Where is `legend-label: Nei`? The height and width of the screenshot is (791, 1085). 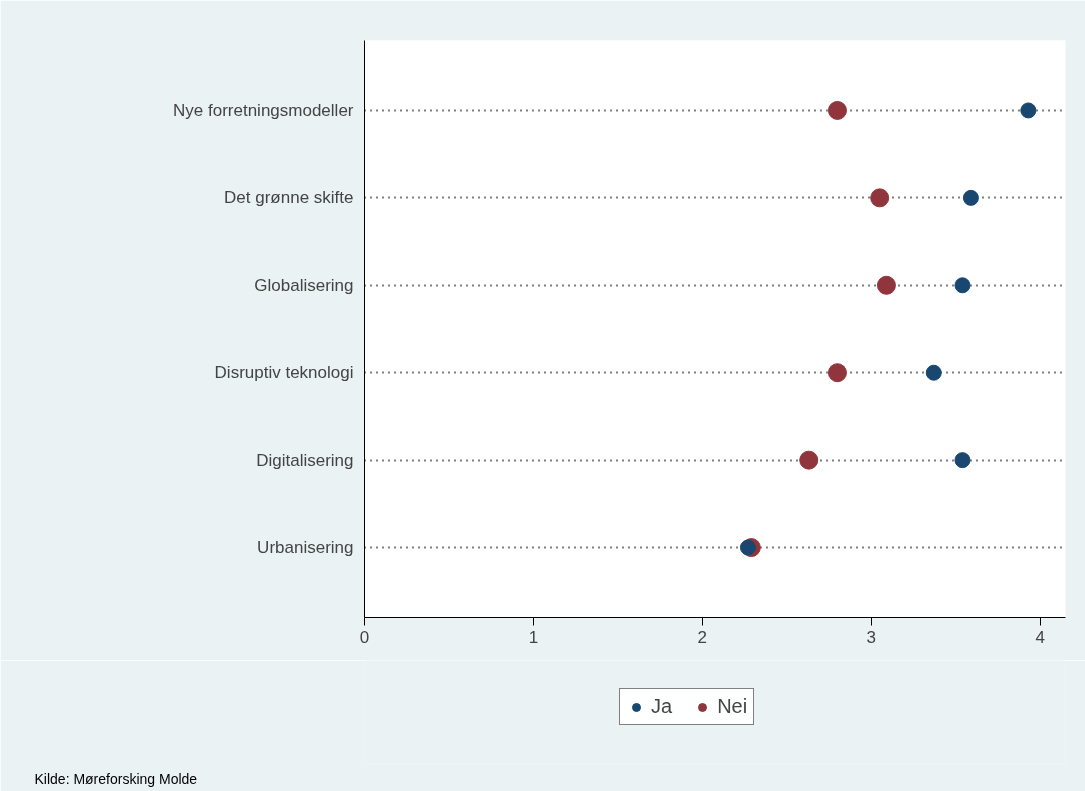 legend-label: Nei is located at coordinates (732, 706).